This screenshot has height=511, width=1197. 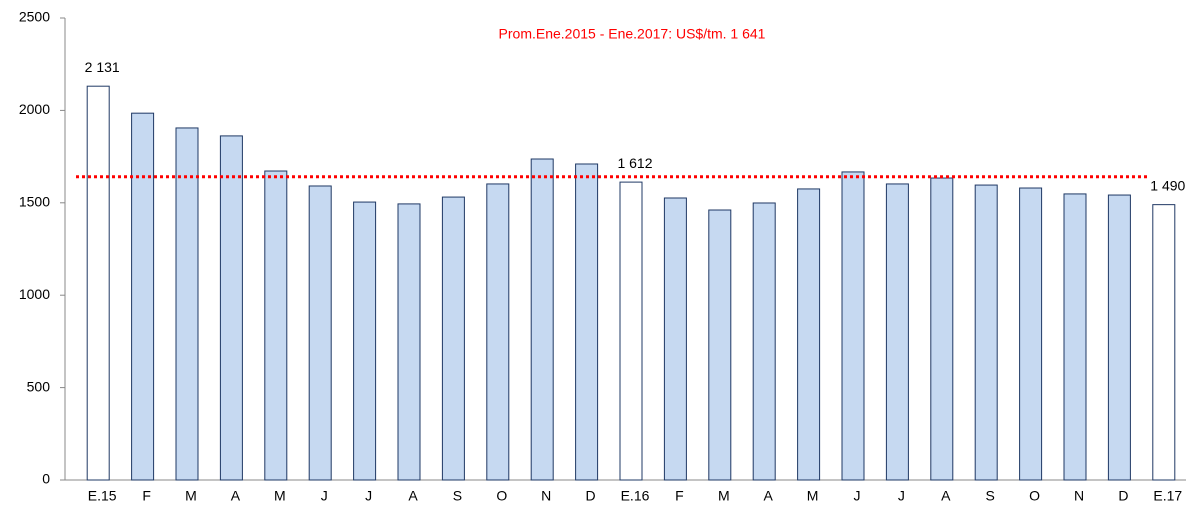 What do you see at coordinates (102, 67) in the screenshot?
I see `value-label: 2 131` at bounding box center [102, 67].